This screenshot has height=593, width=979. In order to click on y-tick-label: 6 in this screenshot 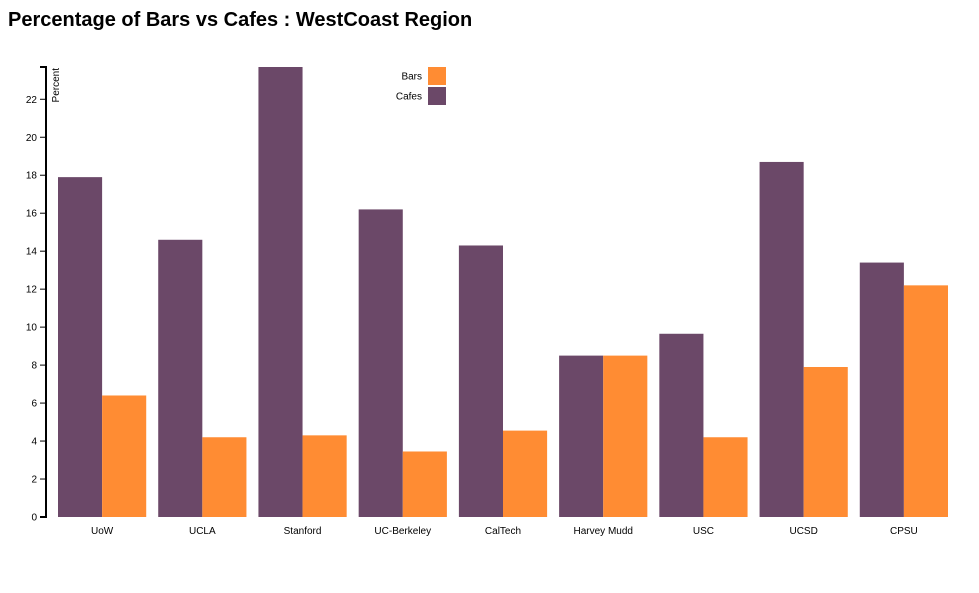, I will do `click(34, 404)`.